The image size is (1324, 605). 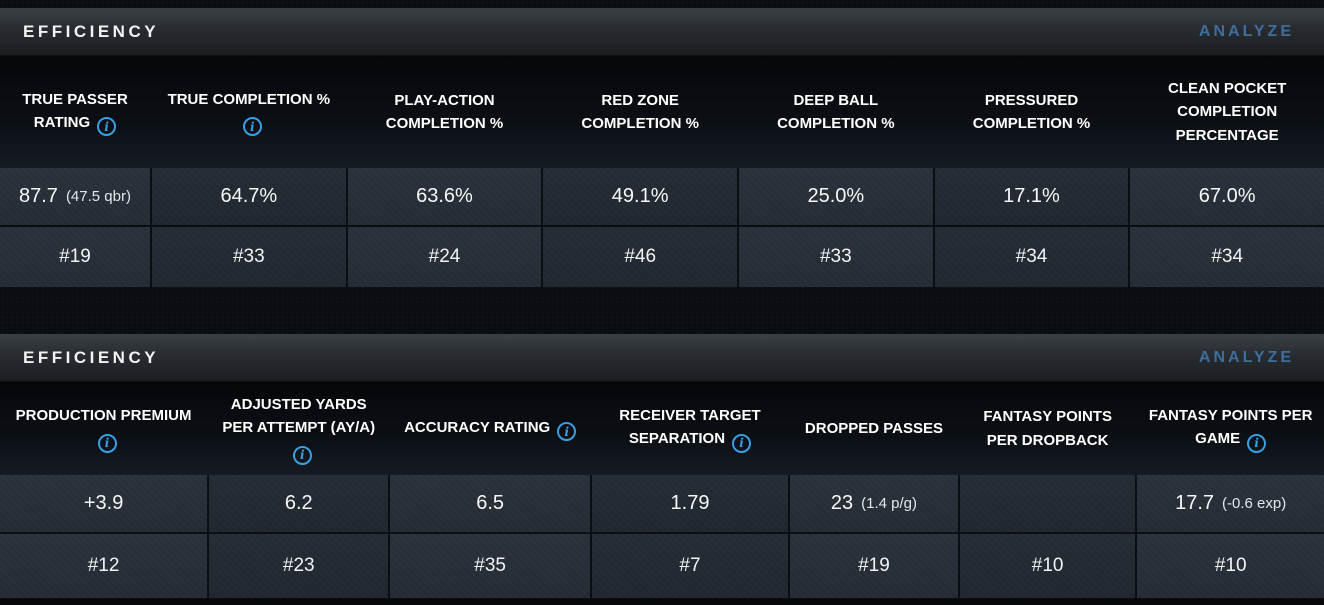 I want to click on stat-rank-cell: #12, so click(x=104, y=566).